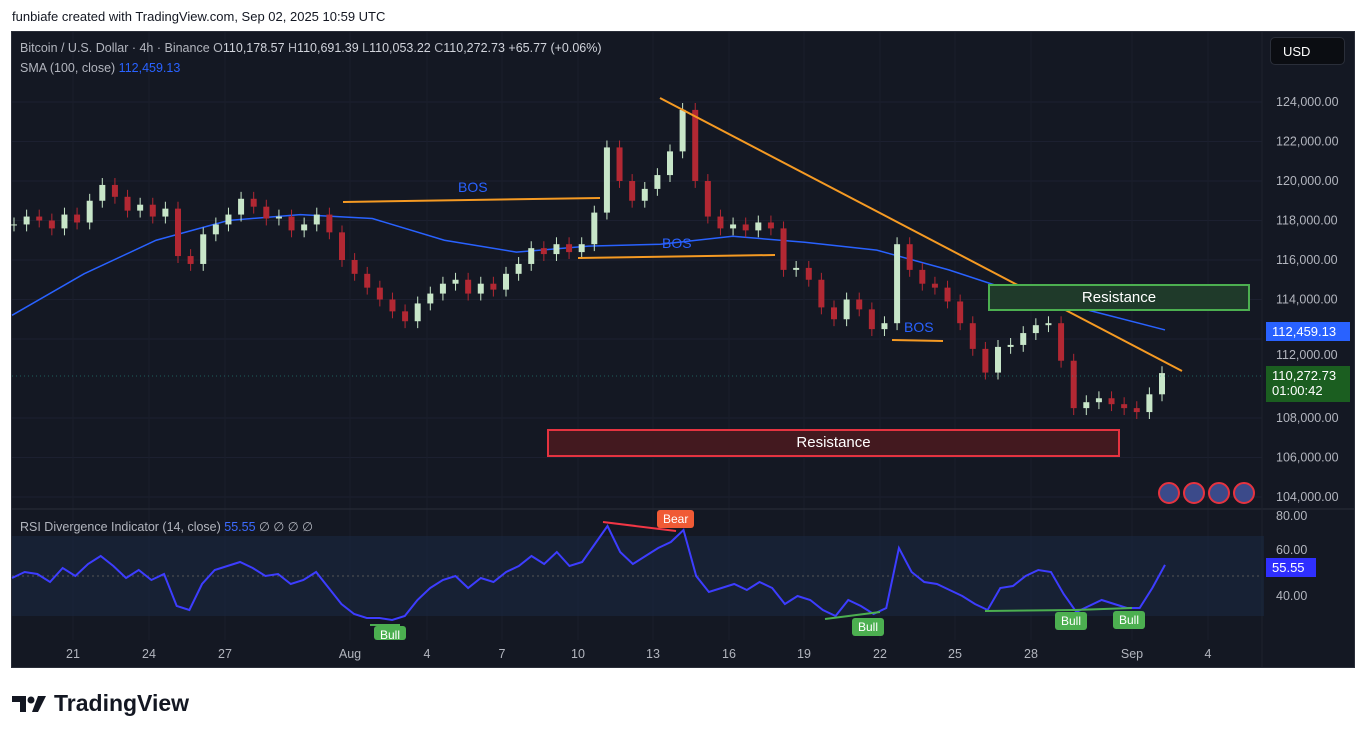  I want to click on bos-label-3: BOS, so click(919, 327).